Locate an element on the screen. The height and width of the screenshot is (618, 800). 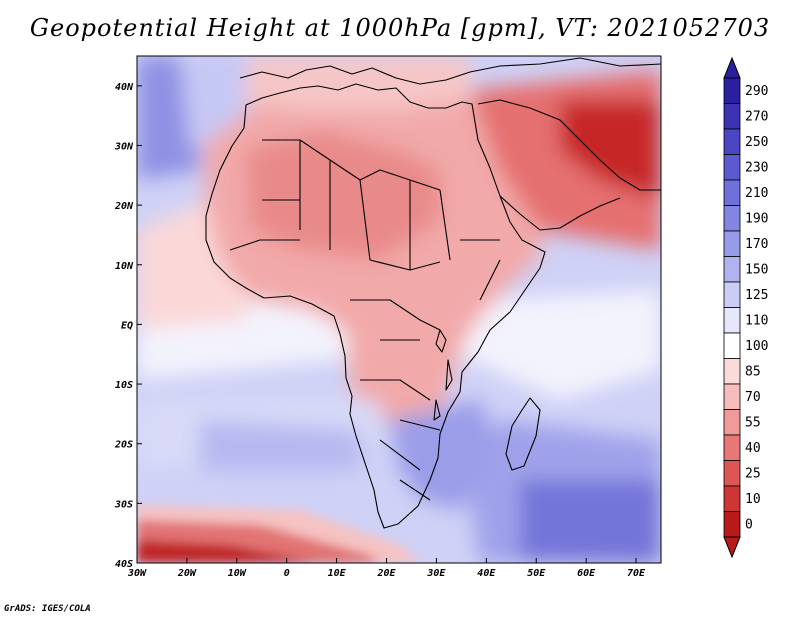
x-tick-label: 40E is located at coordinates (486, 573).